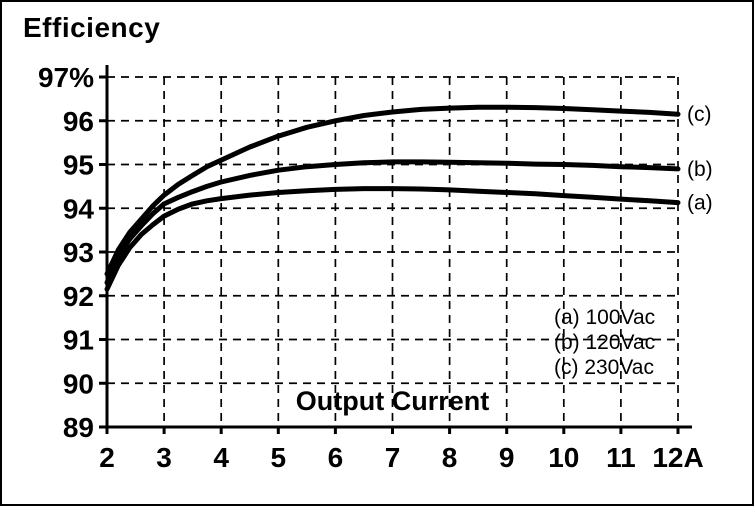 Image resolution: width=754 pixels, height=506 pixels. I want to click on curve-end-label-b: (b), so click(700, 169).